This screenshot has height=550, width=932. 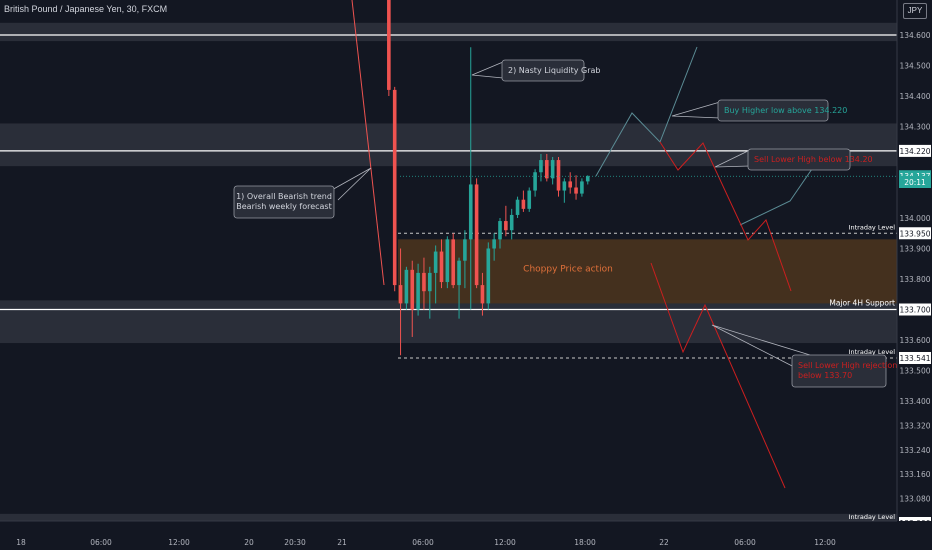 What do you see at coordinates (915, 11) in the screenshot?
I see `currency-badge: JPY` at bounding box center [915, 11].